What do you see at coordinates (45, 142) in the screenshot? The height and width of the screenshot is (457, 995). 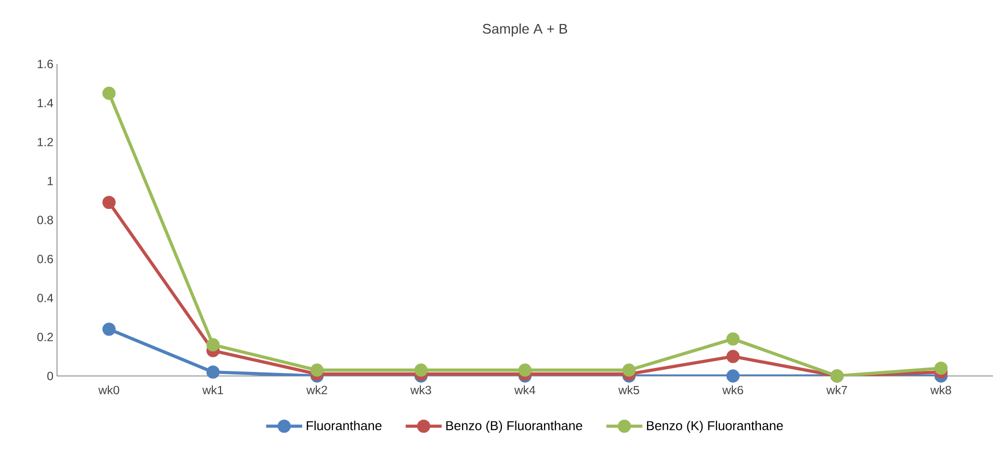 I see `y-tick-label: 1.2` at bounding box center [45, 142].